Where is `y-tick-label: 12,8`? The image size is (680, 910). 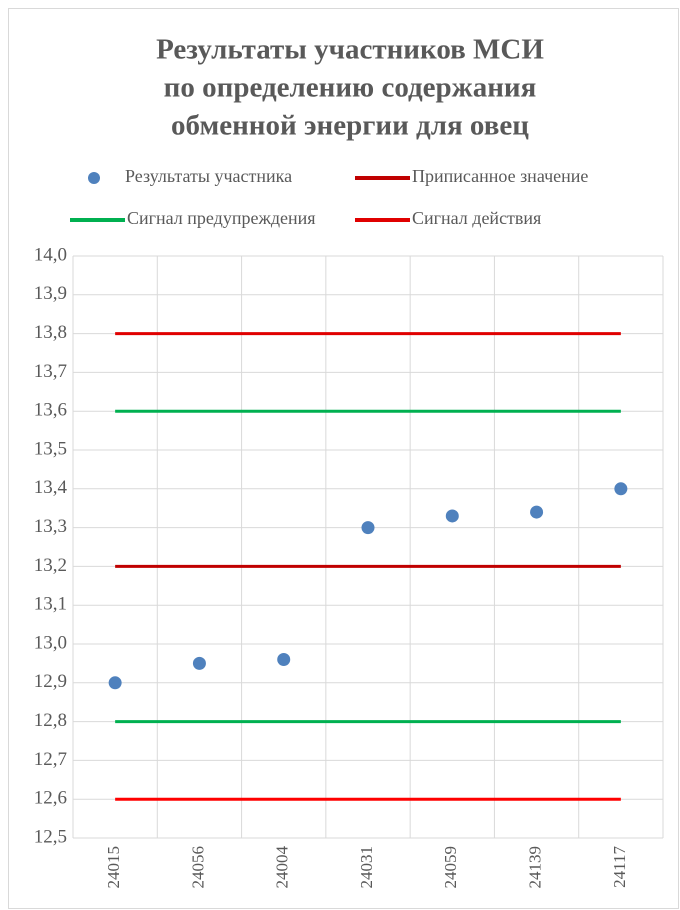 y-tick-label: 12,8 is located at coordinates (50, 720).